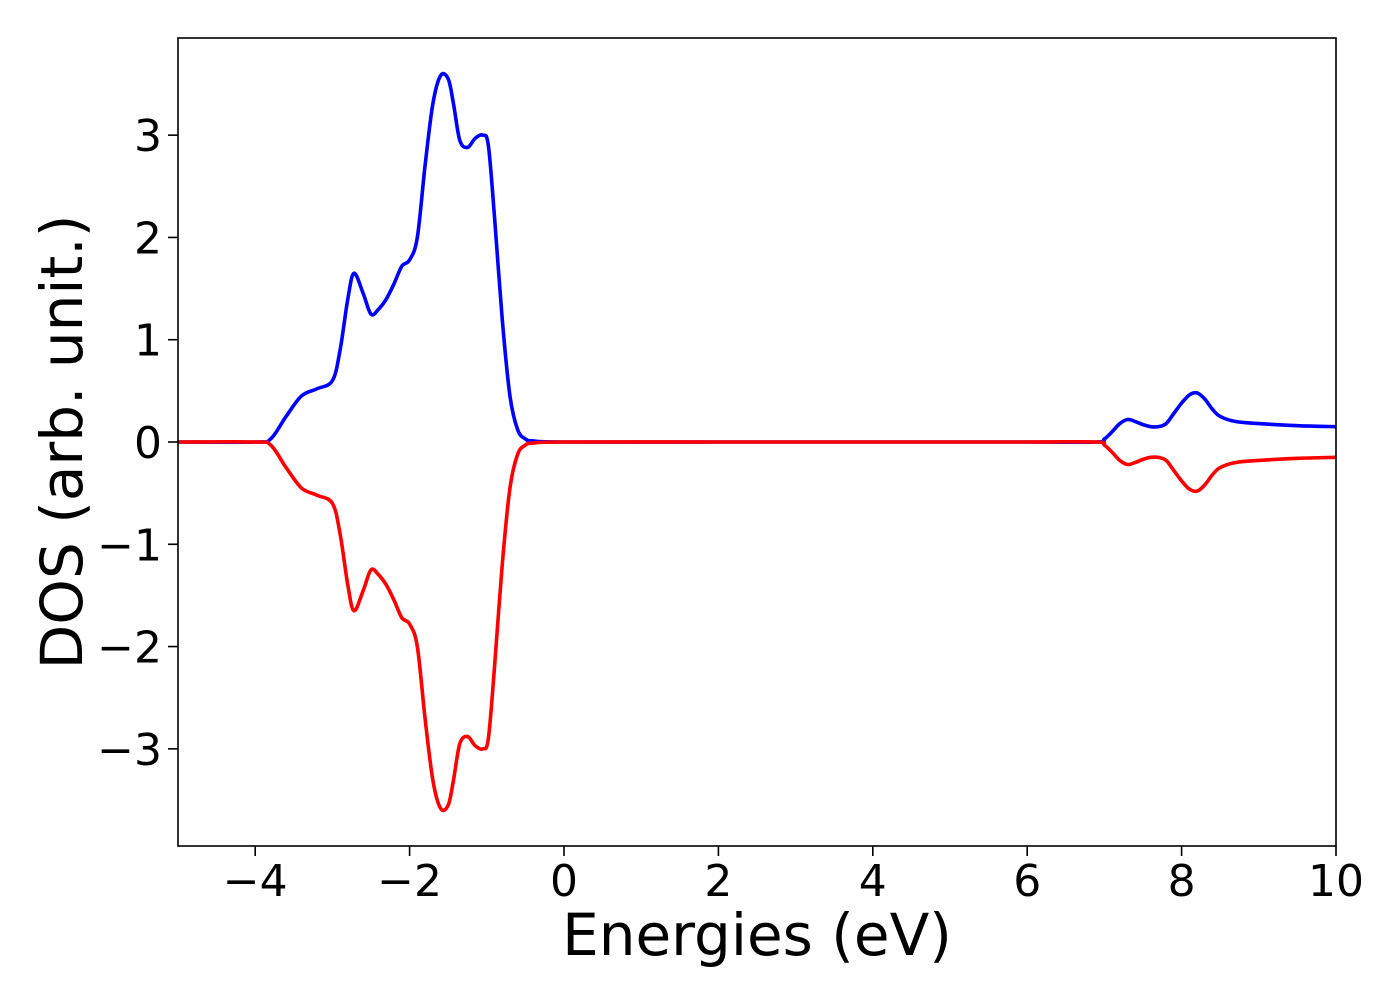 The width and height of the screenshot is (1400, 1005). Describe the element at coordinates (148, 341) in the screenshot. I see `y-tick-label: 1` at that location.